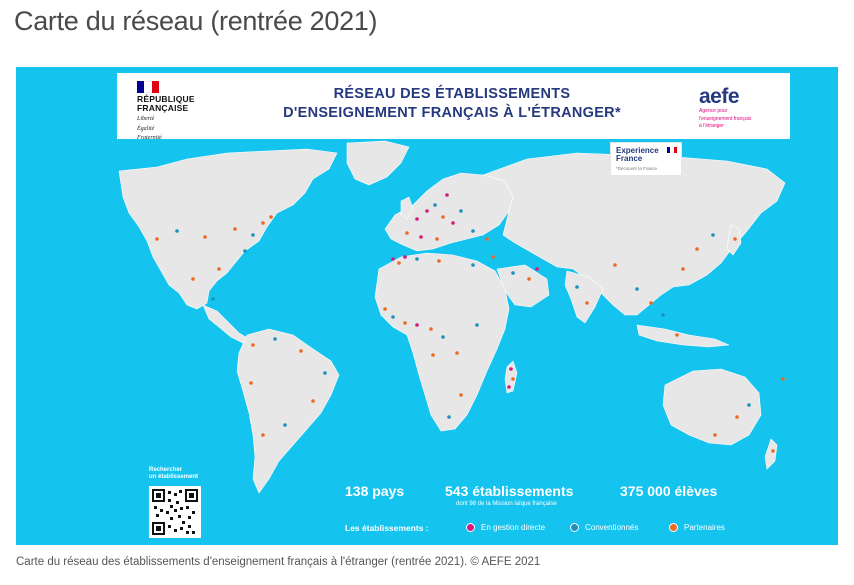 The width and height of the screenshot is (854, 585). Describe the element at coordinates (196, 21) in the screenshot. I see `page-title: Carte du réseau (rentrée 2021)` at that location.